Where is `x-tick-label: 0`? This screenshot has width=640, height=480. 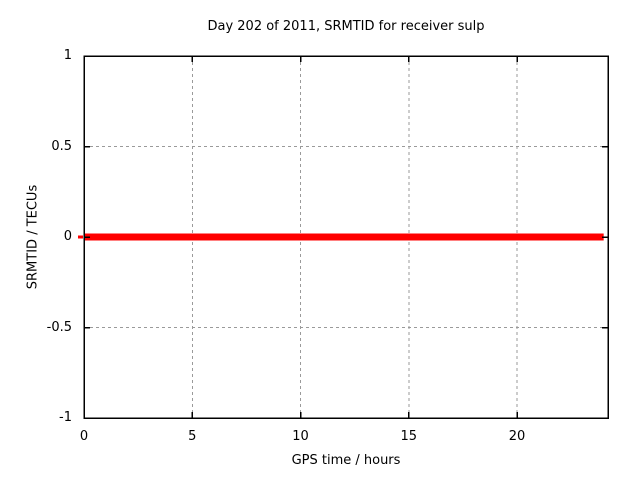 x-tick-label: 0 is located at coordinates (84, 436).